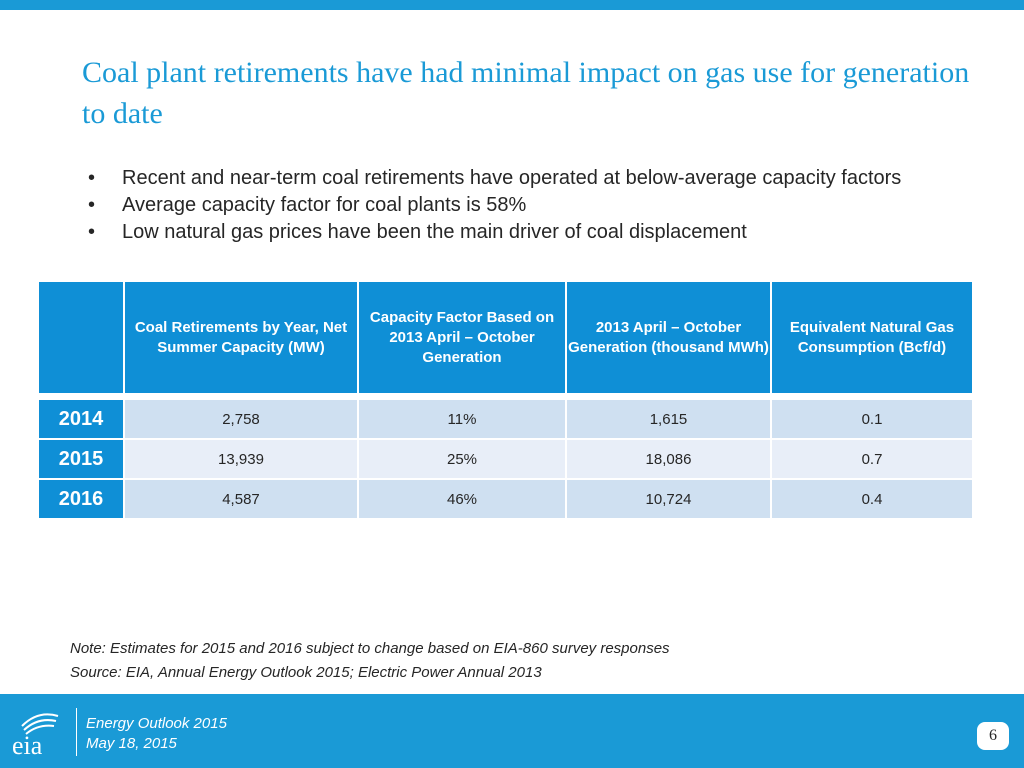 This screenshot has height=768, width=1024. What do you see at coordinates (462, 499) in the screenshot?
I see `cell-capacity-factor: 46%` at bounding box center [462, 499].